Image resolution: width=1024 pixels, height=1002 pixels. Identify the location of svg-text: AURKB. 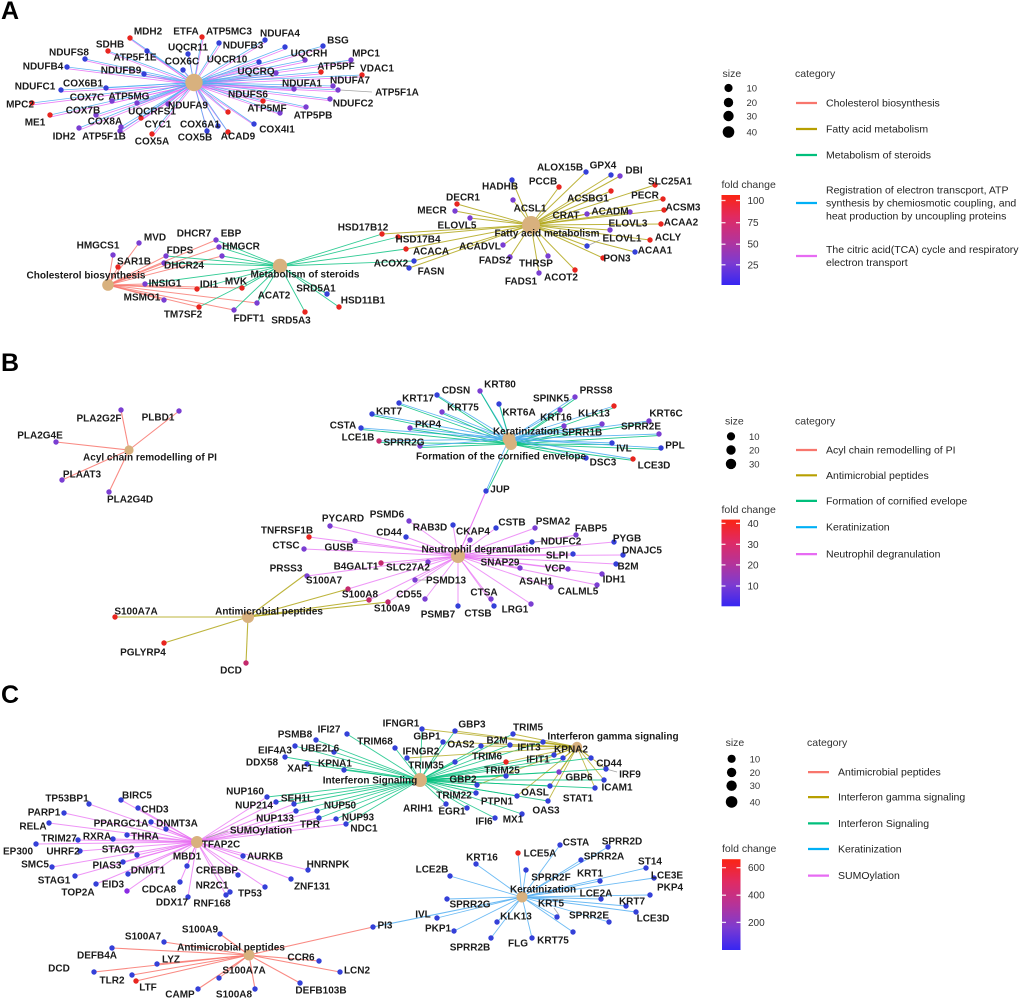
(265, 857).